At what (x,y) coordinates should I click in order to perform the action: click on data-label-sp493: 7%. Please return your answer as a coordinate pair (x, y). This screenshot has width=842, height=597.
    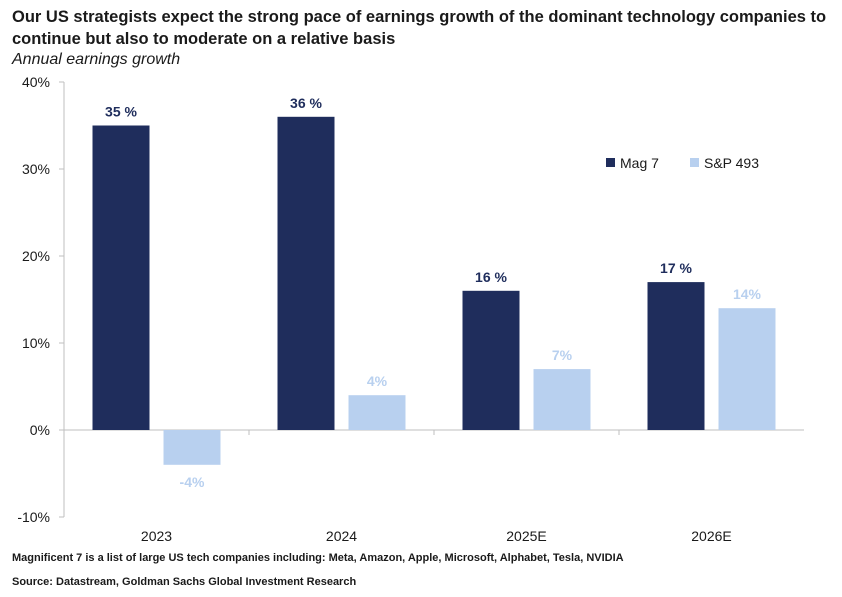
    Looking at the image, I should click on (562, 355).